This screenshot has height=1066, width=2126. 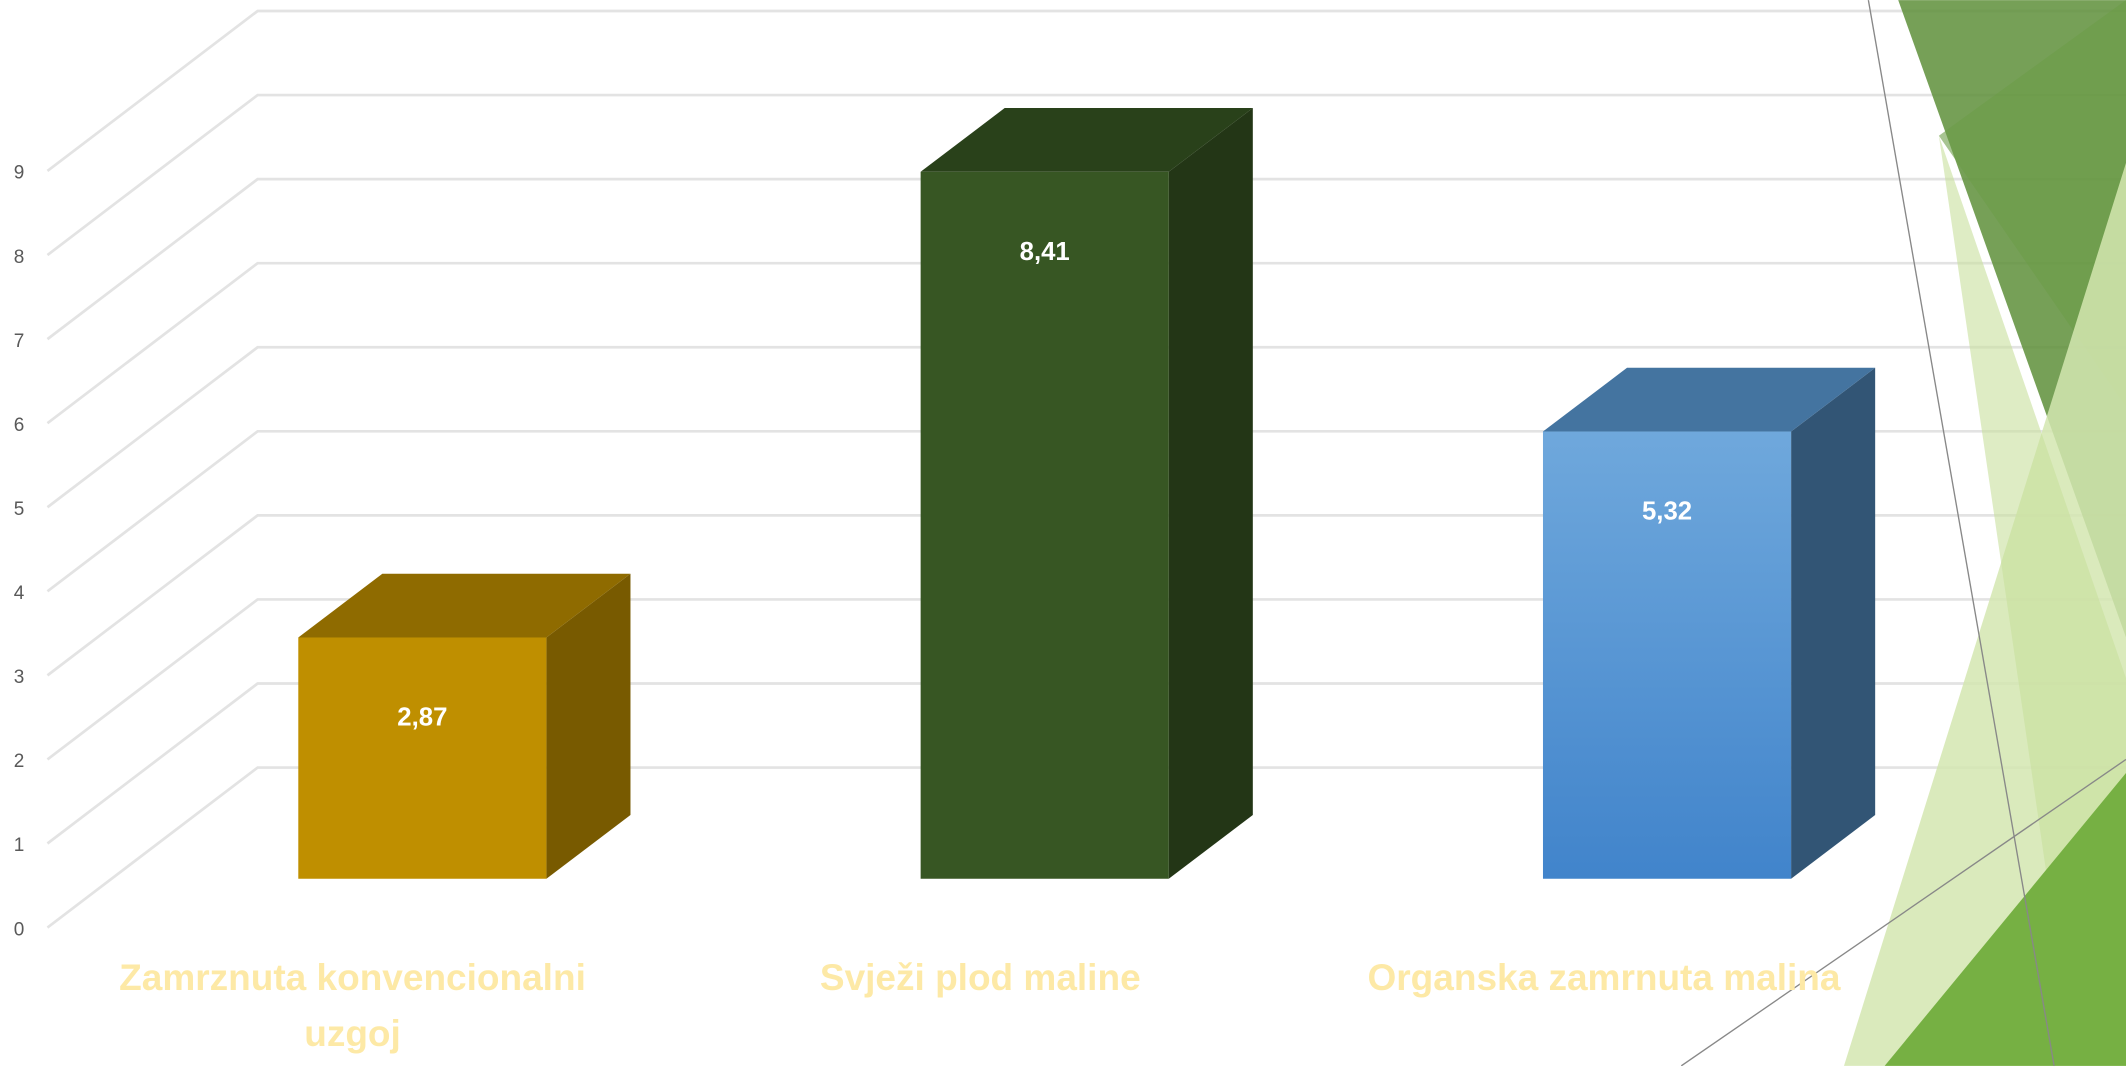 I want to click on y-tick-label: 1, so click(x=19, y=845).